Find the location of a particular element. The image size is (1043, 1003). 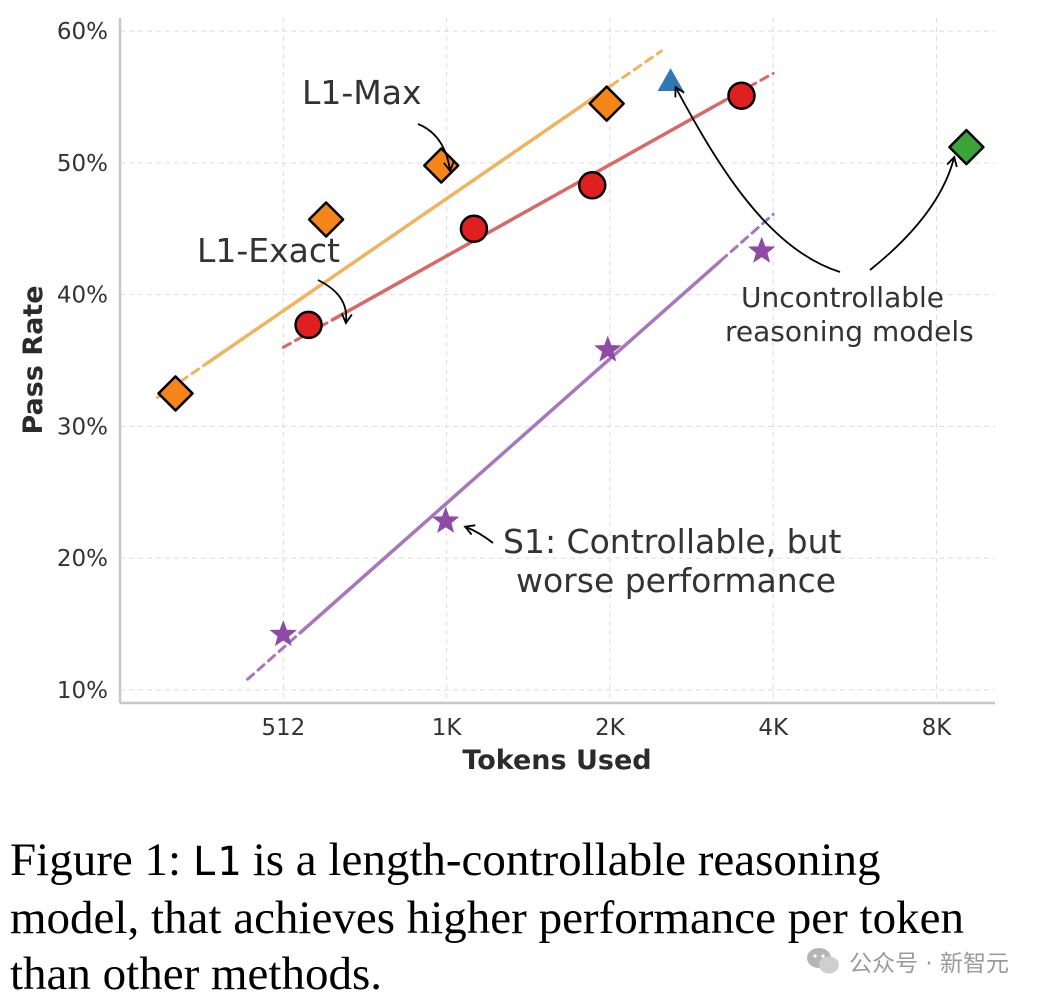

label-s1-line1: S1: Controllable, but is located at coordinates (672, 541).